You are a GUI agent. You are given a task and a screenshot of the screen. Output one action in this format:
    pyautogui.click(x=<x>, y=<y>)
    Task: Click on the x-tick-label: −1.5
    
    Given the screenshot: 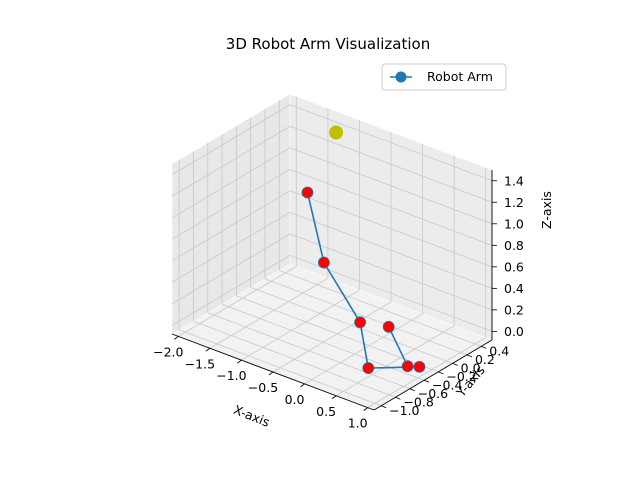 What is the action you would take?
    pyautogui.click(x=200, y=363)
    